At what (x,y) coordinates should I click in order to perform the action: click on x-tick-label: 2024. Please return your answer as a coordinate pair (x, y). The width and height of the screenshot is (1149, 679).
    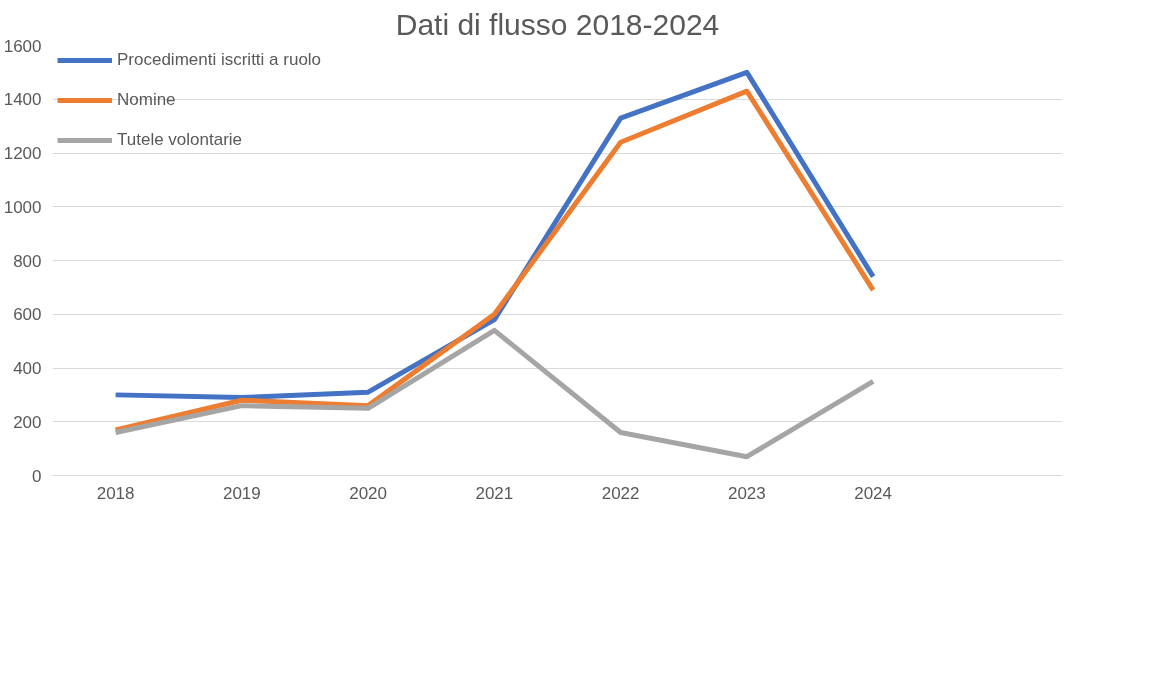
    Looking at the image, I should click on (873, 493).